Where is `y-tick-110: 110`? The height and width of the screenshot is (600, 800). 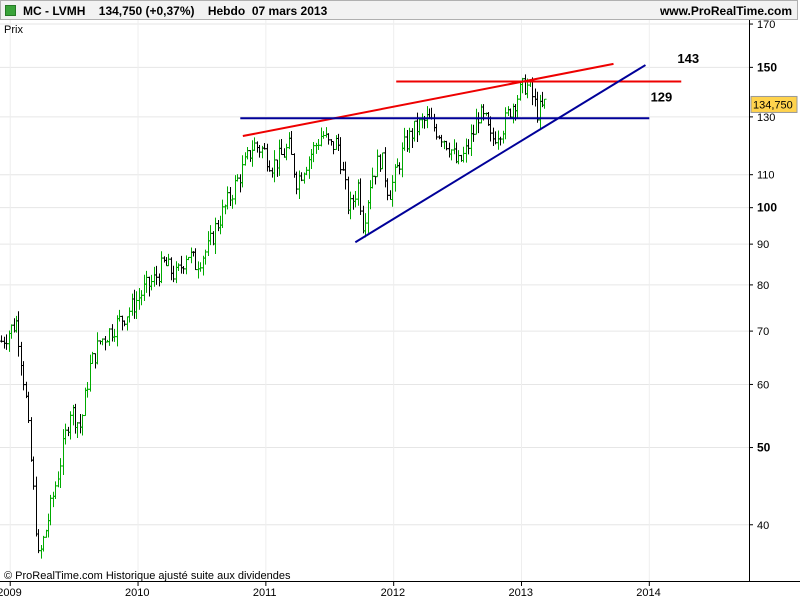 y-tick-110: 110 is located at coordinates (766, 176).